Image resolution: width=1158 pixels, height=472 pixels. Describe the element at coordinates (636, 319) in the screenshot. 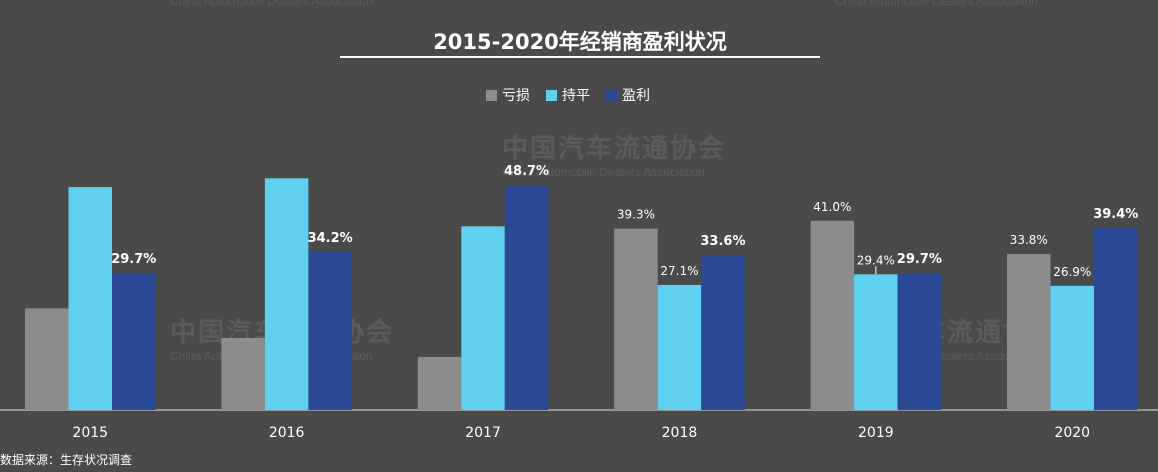

I see `bar-loss-2018` at that location.